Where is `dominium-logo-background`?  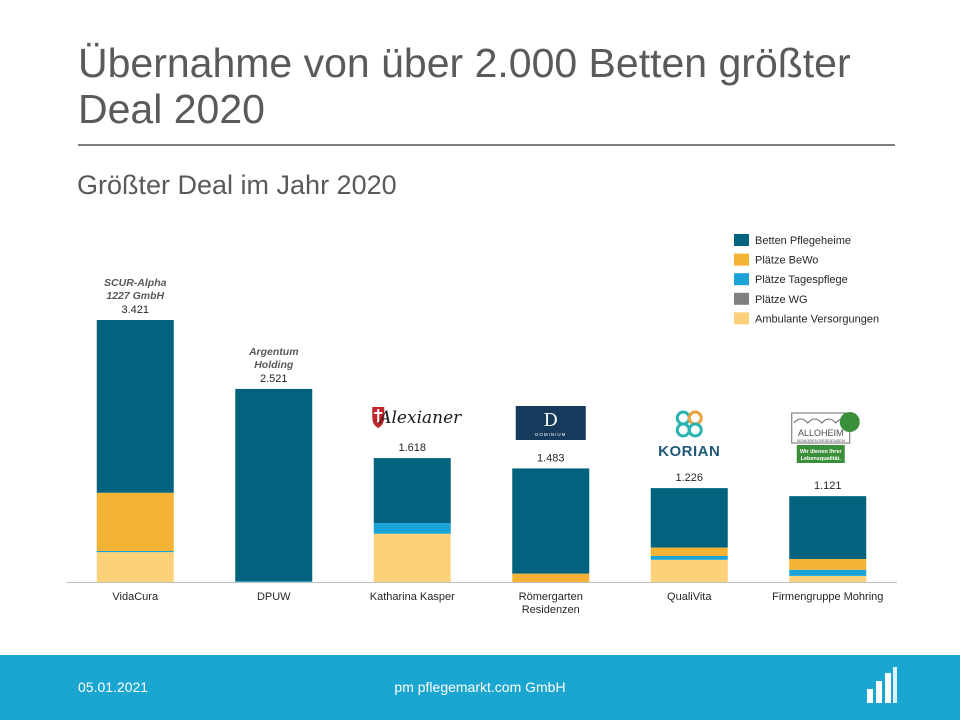 dominium-logo-background is located at coordinates (550, 423).